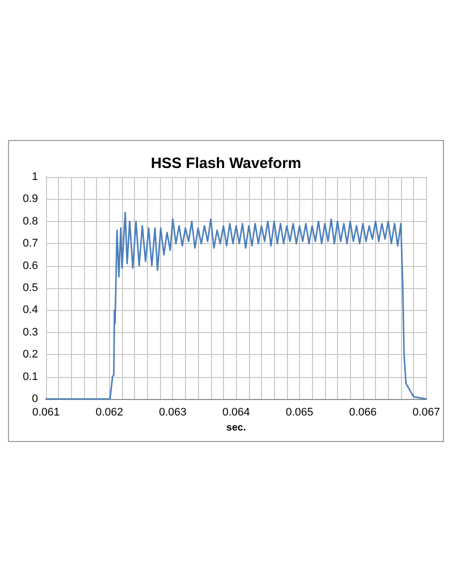 This screenshot has height=584, width=452. What do you see at coordinates (226, 163) in the screenshot?
I see `chart-title: HSS Flash Waveform` at bounding box center [226, 163].